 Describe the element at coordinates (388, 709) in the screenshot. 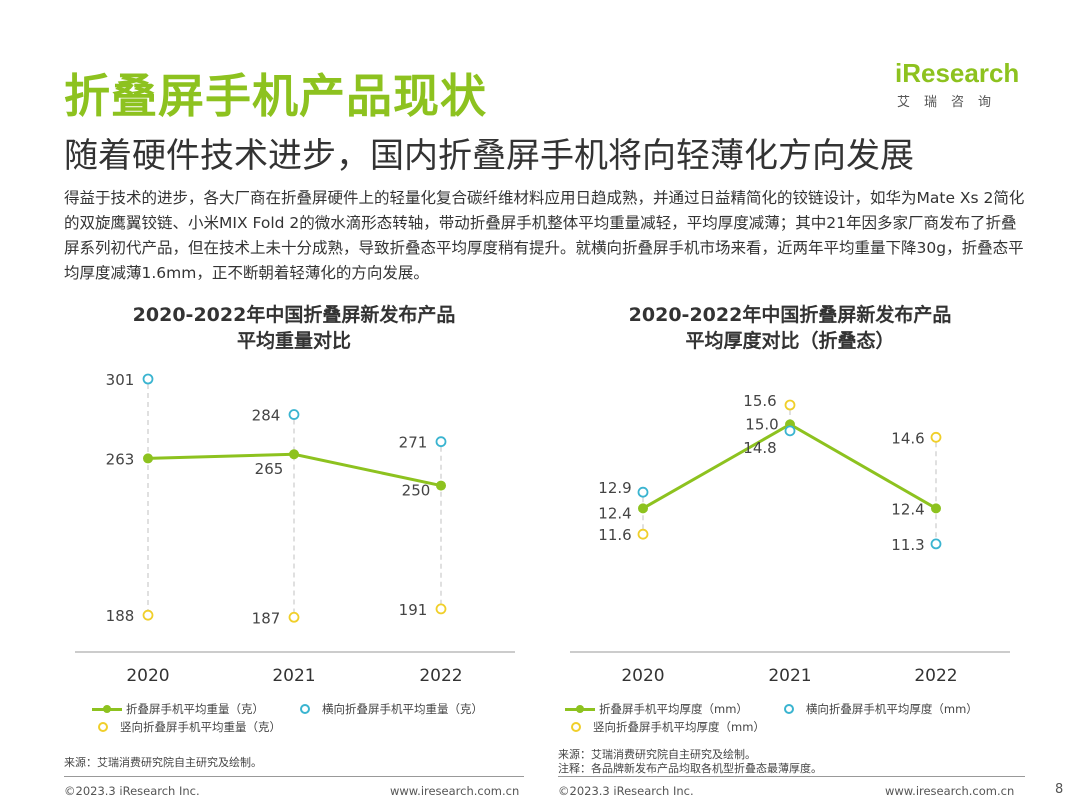

I see `legend-item-horizontal: 横向折叠屏手机平均重量（克）` at that location.